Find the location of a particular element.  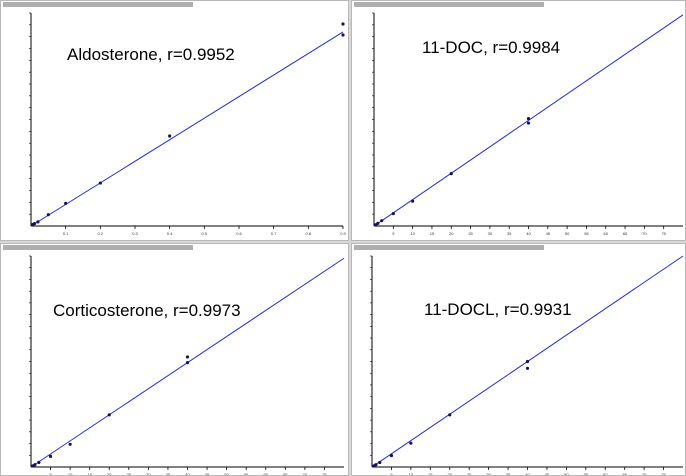

chart-title: Aldosterone, r=0.9952 is located at coordinates (151, 54).